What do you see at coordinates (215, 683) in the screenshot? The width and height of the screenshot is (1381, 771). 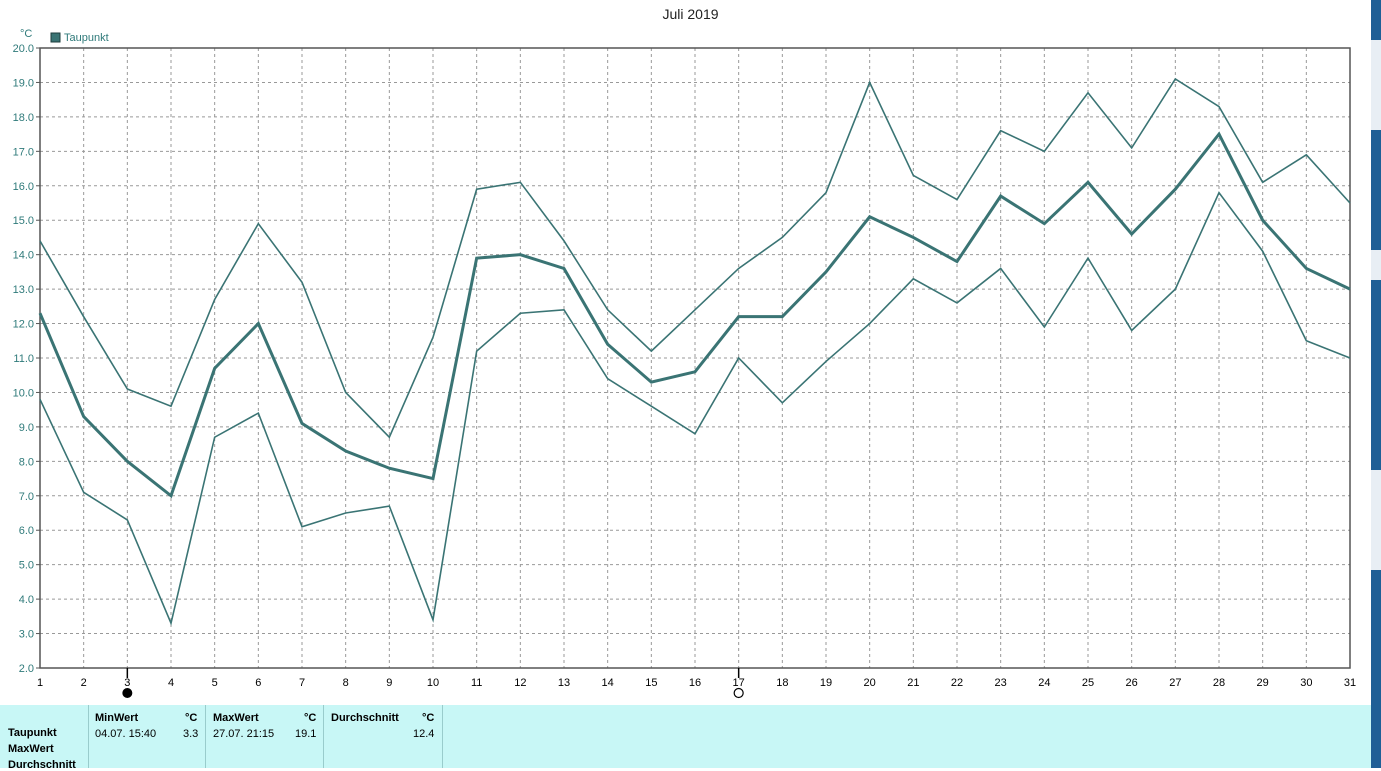 I see `x-tick-label: 5` at bounding box center [215, 683].